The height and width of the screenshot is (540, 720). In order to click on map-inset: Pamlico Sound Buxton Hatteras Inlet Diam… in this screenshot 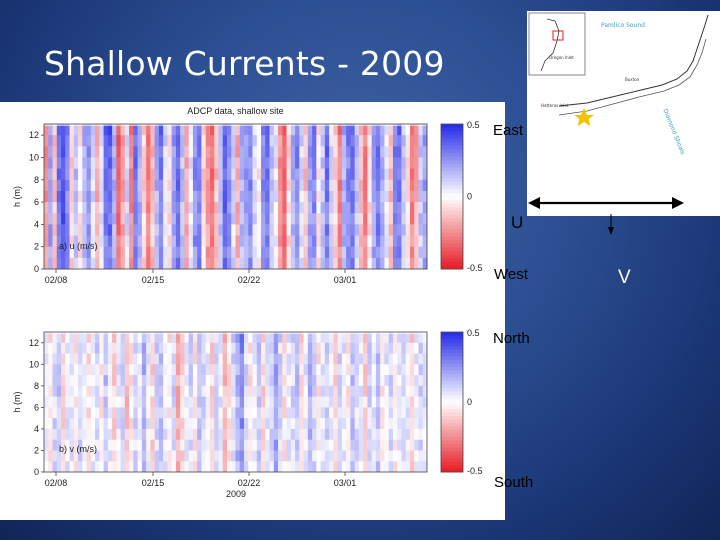, I will do `click(623, 113)`.